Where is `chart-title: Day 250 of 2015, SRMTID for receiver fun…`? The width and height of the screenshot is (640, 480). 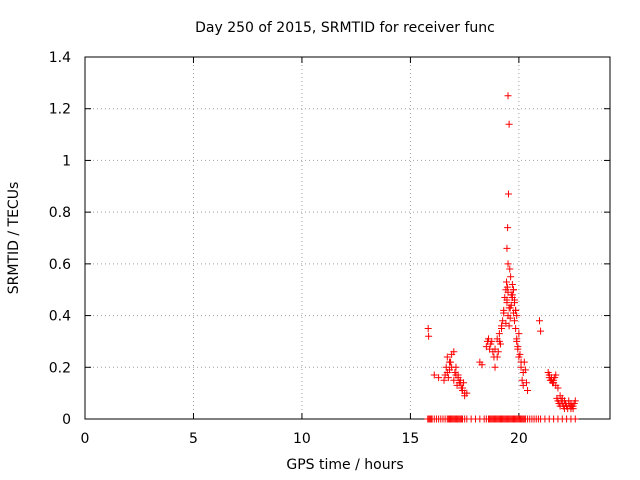 chart-title: Day 250 of 2015, SRMTID for receiver fun… is located at coordinates (345, 28).